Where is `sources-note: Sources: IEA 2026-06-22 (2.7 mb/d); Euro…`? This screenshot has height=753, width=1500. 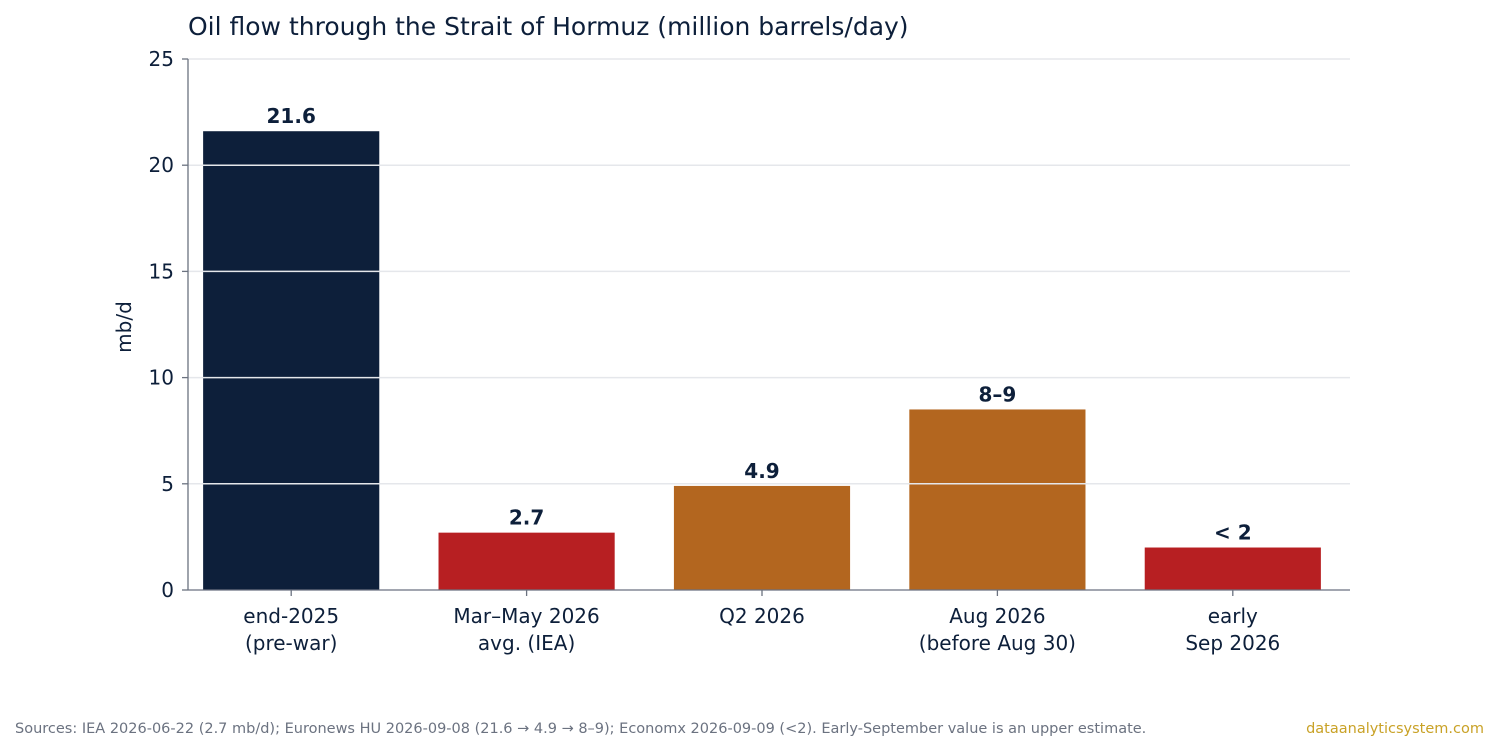
sources-note: Sources: IEA 2026-06-22 (2.7 mb/d); Euro… is located at coordinates (581, 729).